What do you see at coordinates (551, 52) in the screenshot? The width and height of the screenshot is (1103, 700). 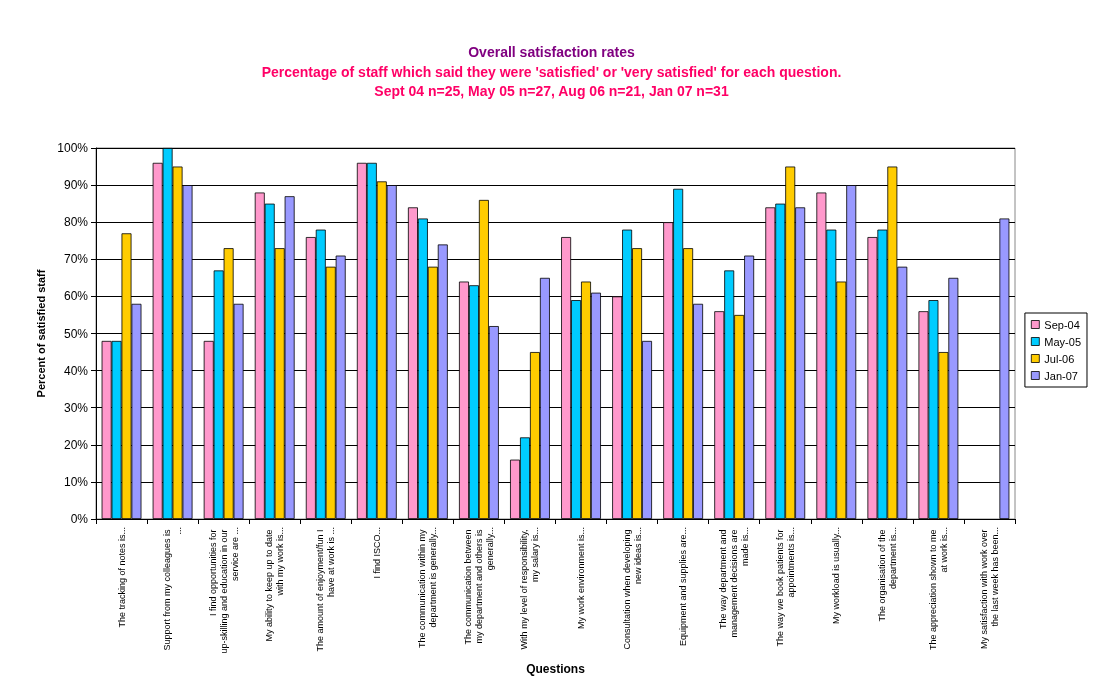 I see `chart-title: Overall satisfaction rates` at bounding box center [551, 52].